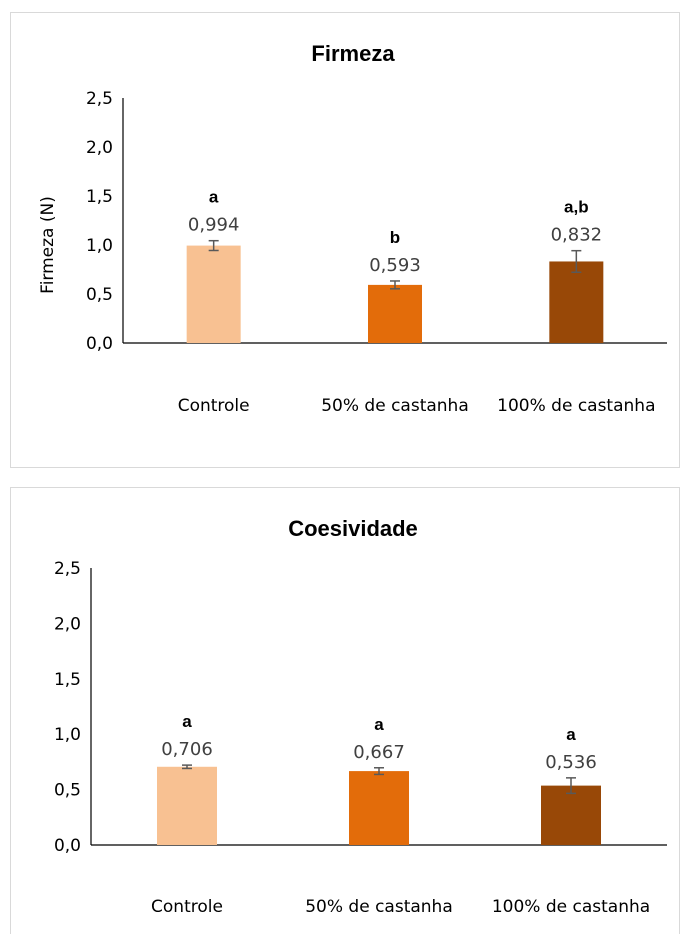  Describe the element at coordinates (577, 235) in the screenshot. I see `data-label: 0,832` at that location.